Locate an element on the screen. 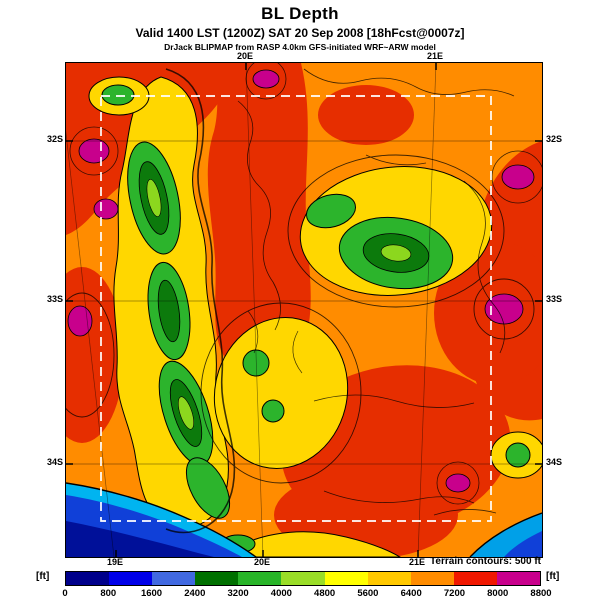 The image size is (600, 600). axis-label-left-32s: 32S is located at coordinates (54, 139).